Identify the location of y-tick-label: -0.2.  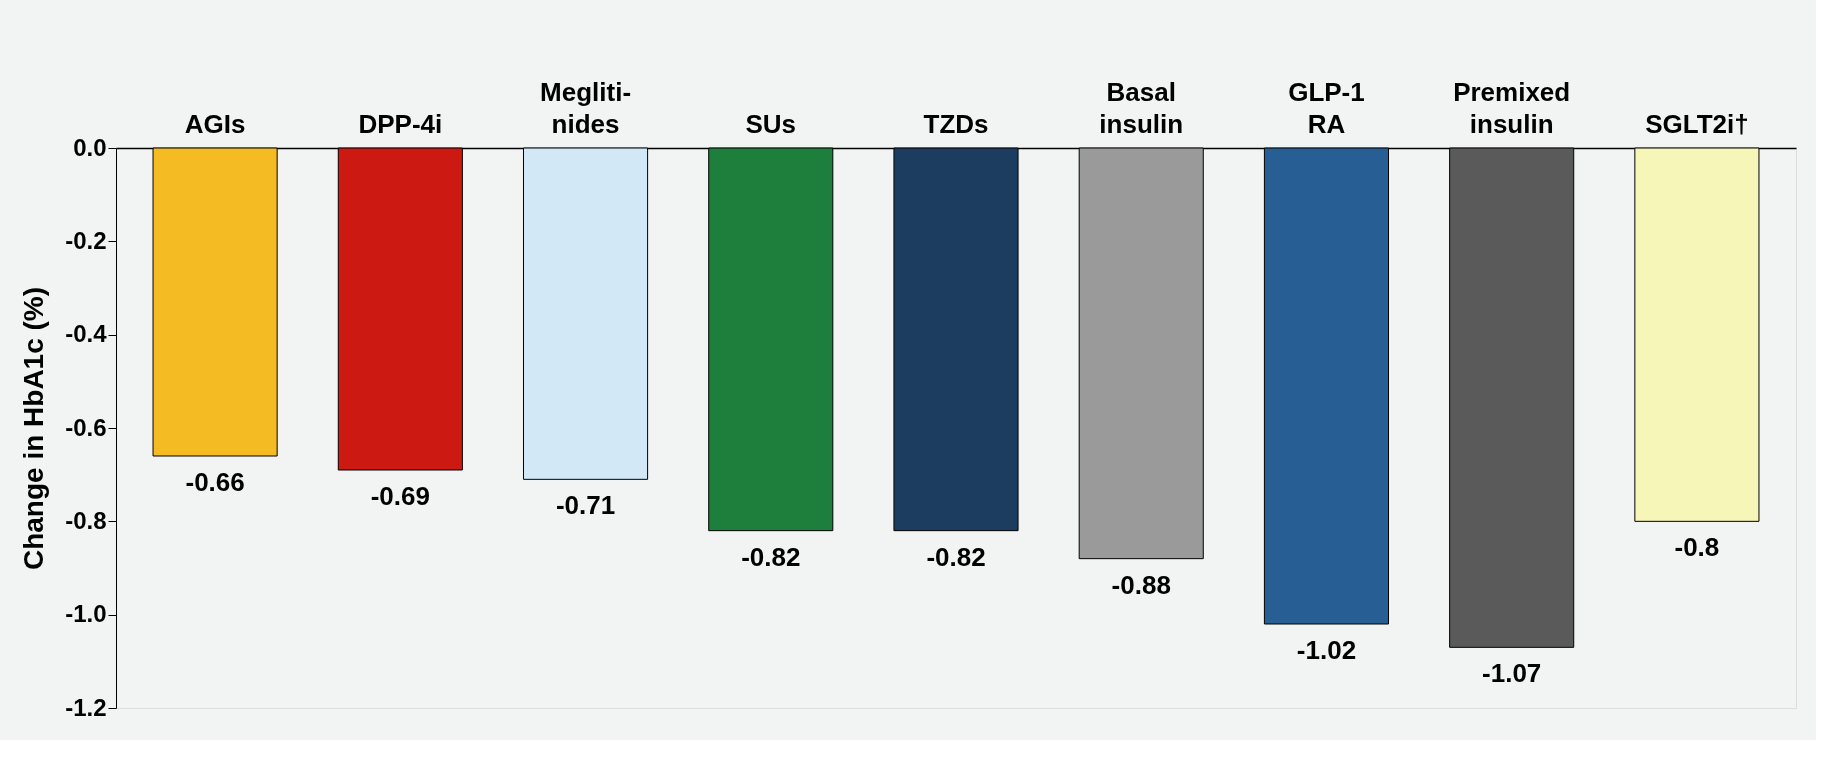
(86, 240).